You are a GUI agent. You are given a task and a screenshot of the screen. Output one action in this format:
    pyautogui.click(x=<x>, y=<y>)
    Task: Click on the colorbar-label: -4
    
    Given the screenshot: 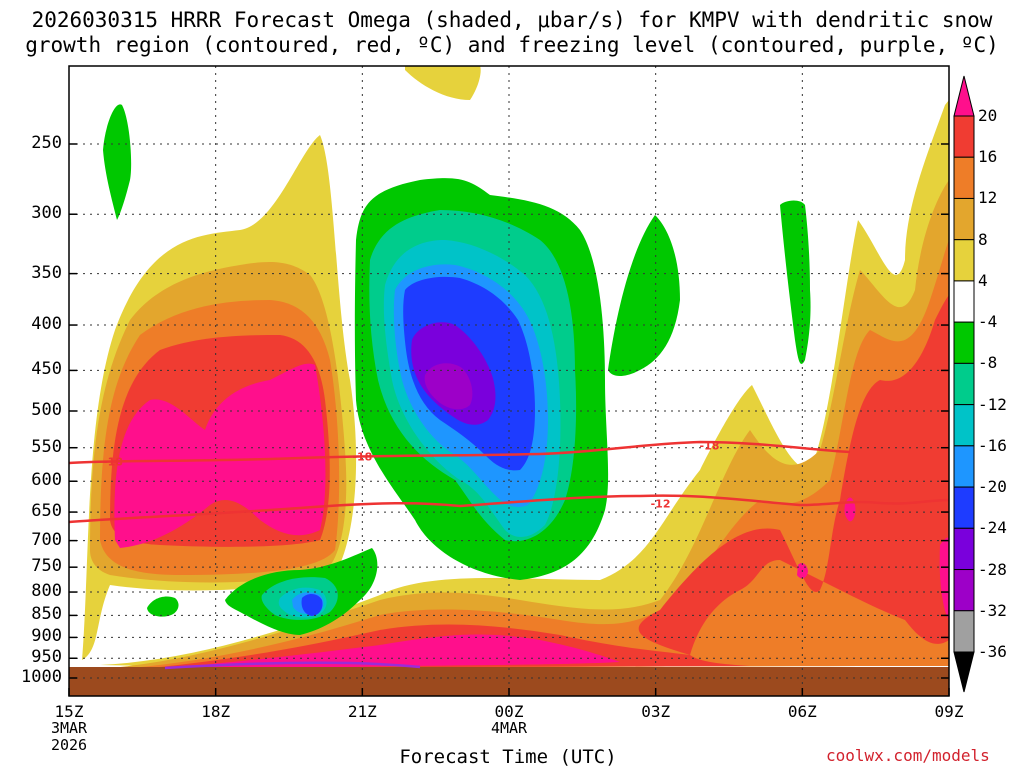 What is the action you would take?
    pyautogui.click(x=988, y=322)
    